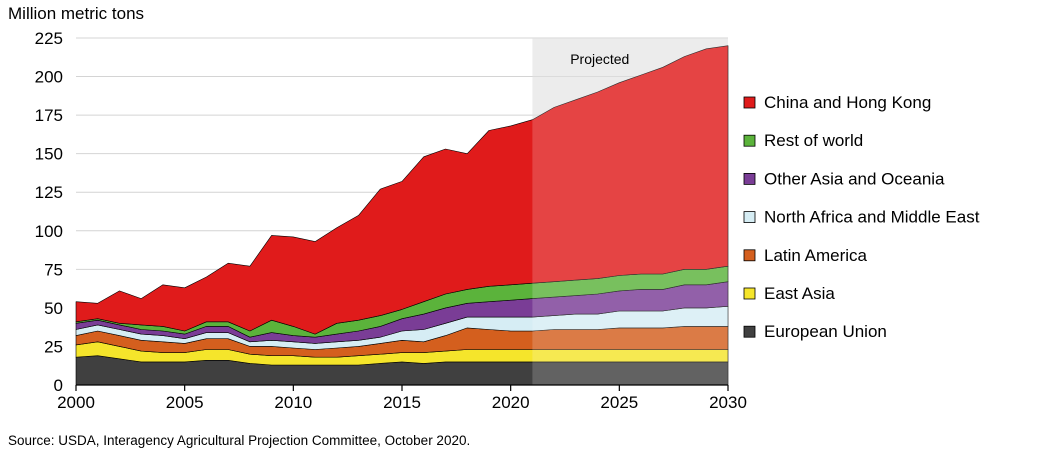  I want to click on legend-swatch-east-asia, so click(749, 293).